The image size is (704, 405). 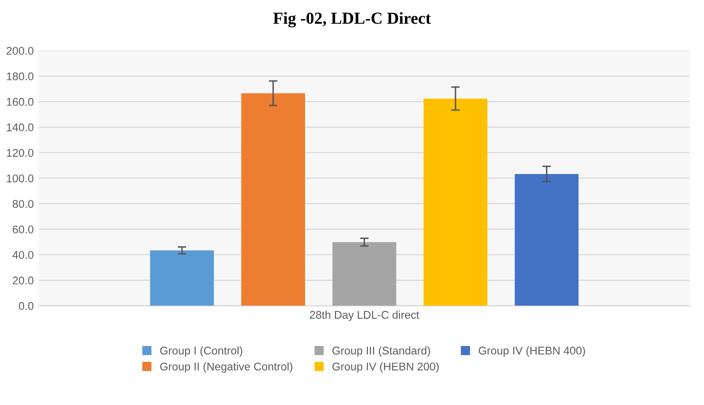 I want to click on y-tick-label: 200.0, so click(x=20, y=50).